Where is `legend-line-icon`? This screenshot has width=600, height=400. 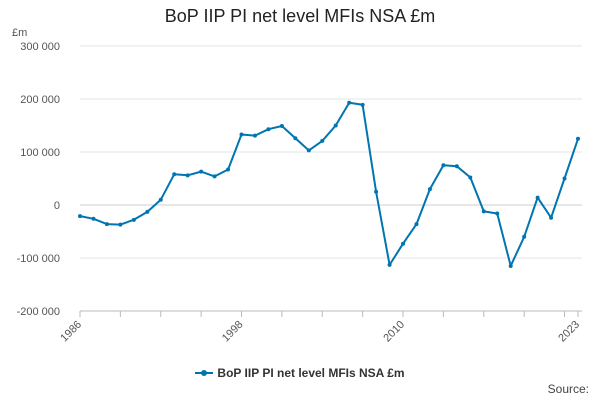
legend-line-icon is located at coordinates (204, 373).